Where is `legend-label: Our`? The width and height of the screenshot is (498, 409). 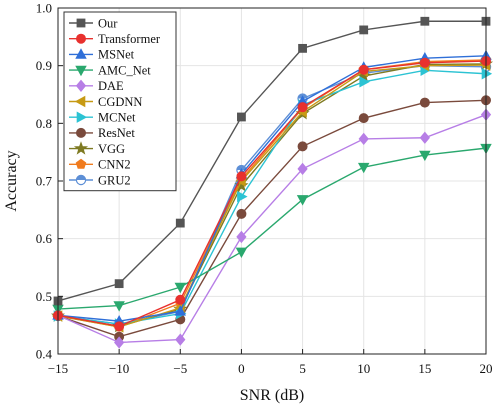
legend-label: Our is located at coordinates (108, 23).